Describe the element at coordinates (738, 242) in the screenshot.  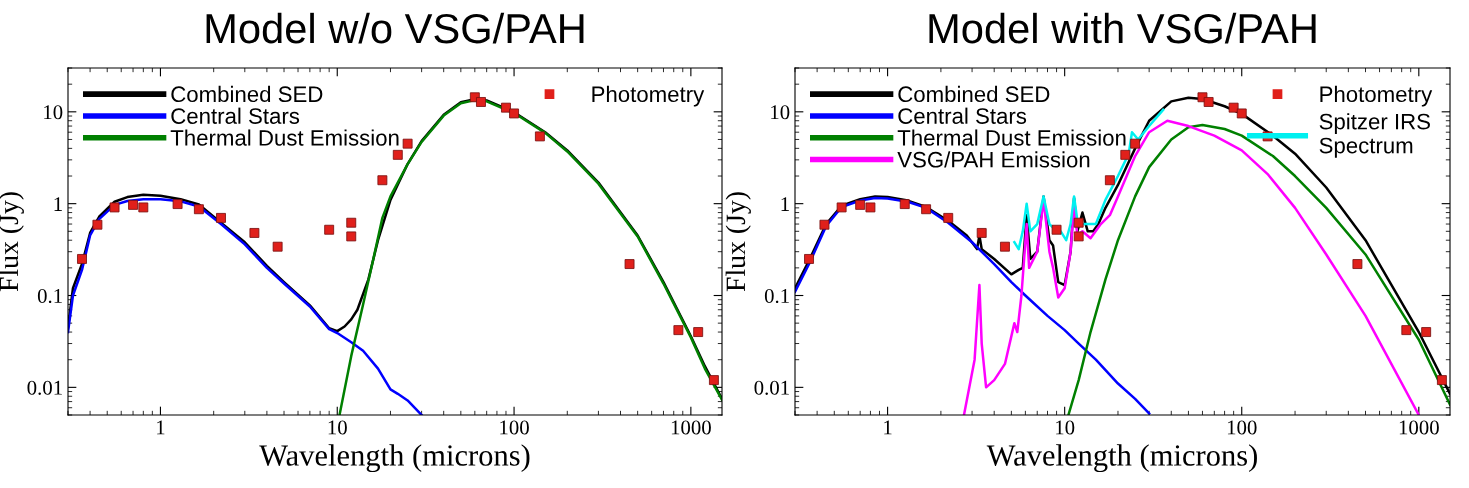
I see `y-axis-title: Flux (Jy)` at that location.